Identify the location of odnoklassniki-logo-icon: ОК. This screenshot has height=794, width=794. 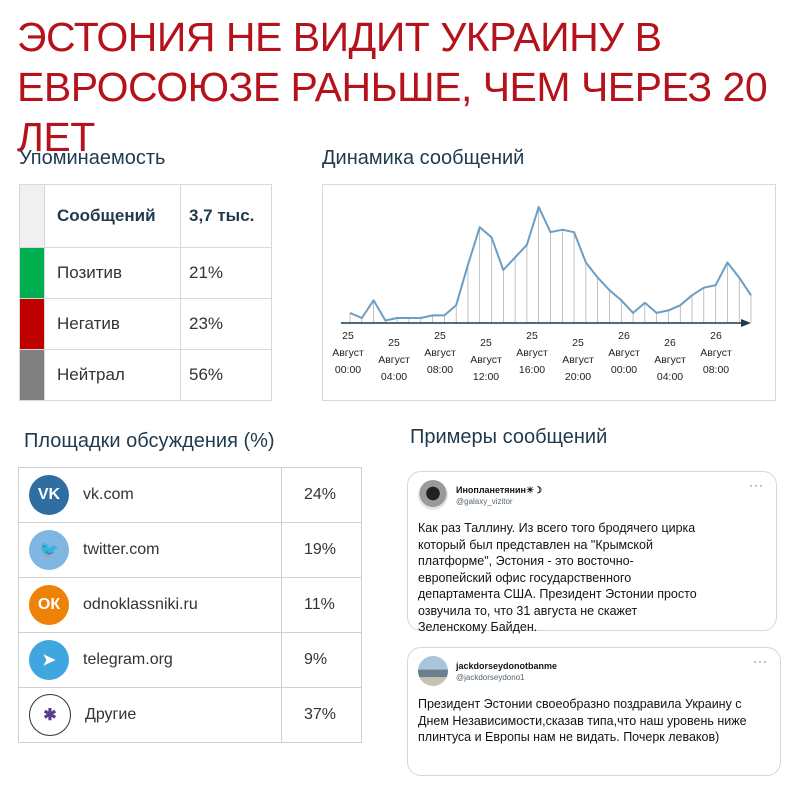
(49, 605).